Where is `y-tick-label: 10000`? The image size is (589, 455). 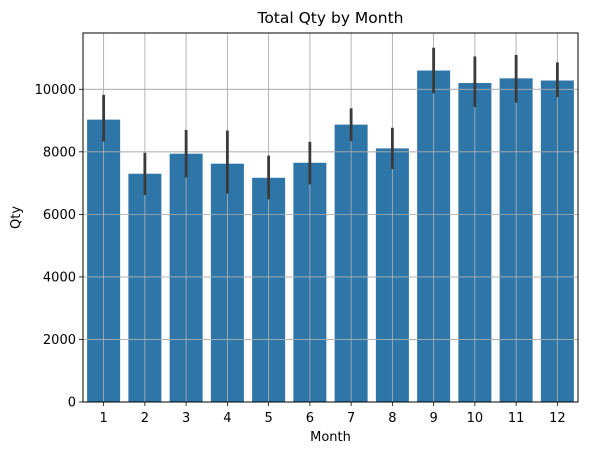 y-tick-label: 10000 is located at coordinates (55, 90).